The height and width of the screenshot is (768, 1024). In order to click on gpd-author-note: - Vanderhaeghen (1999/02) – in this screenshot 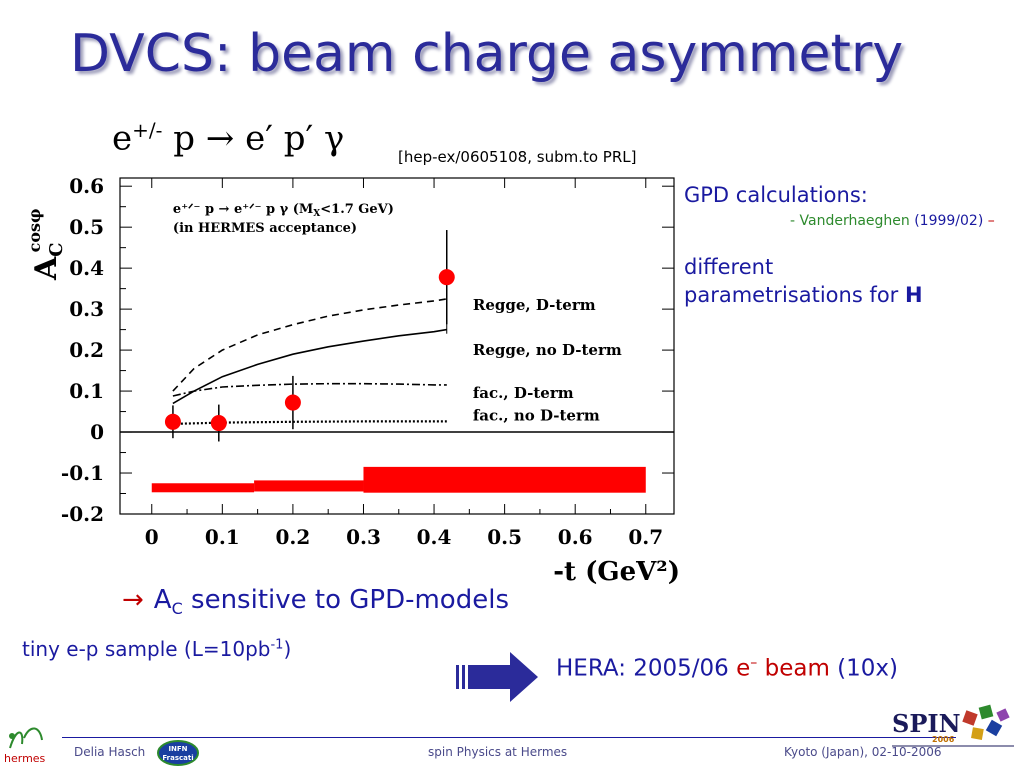, I will do `click(892, 221)`.